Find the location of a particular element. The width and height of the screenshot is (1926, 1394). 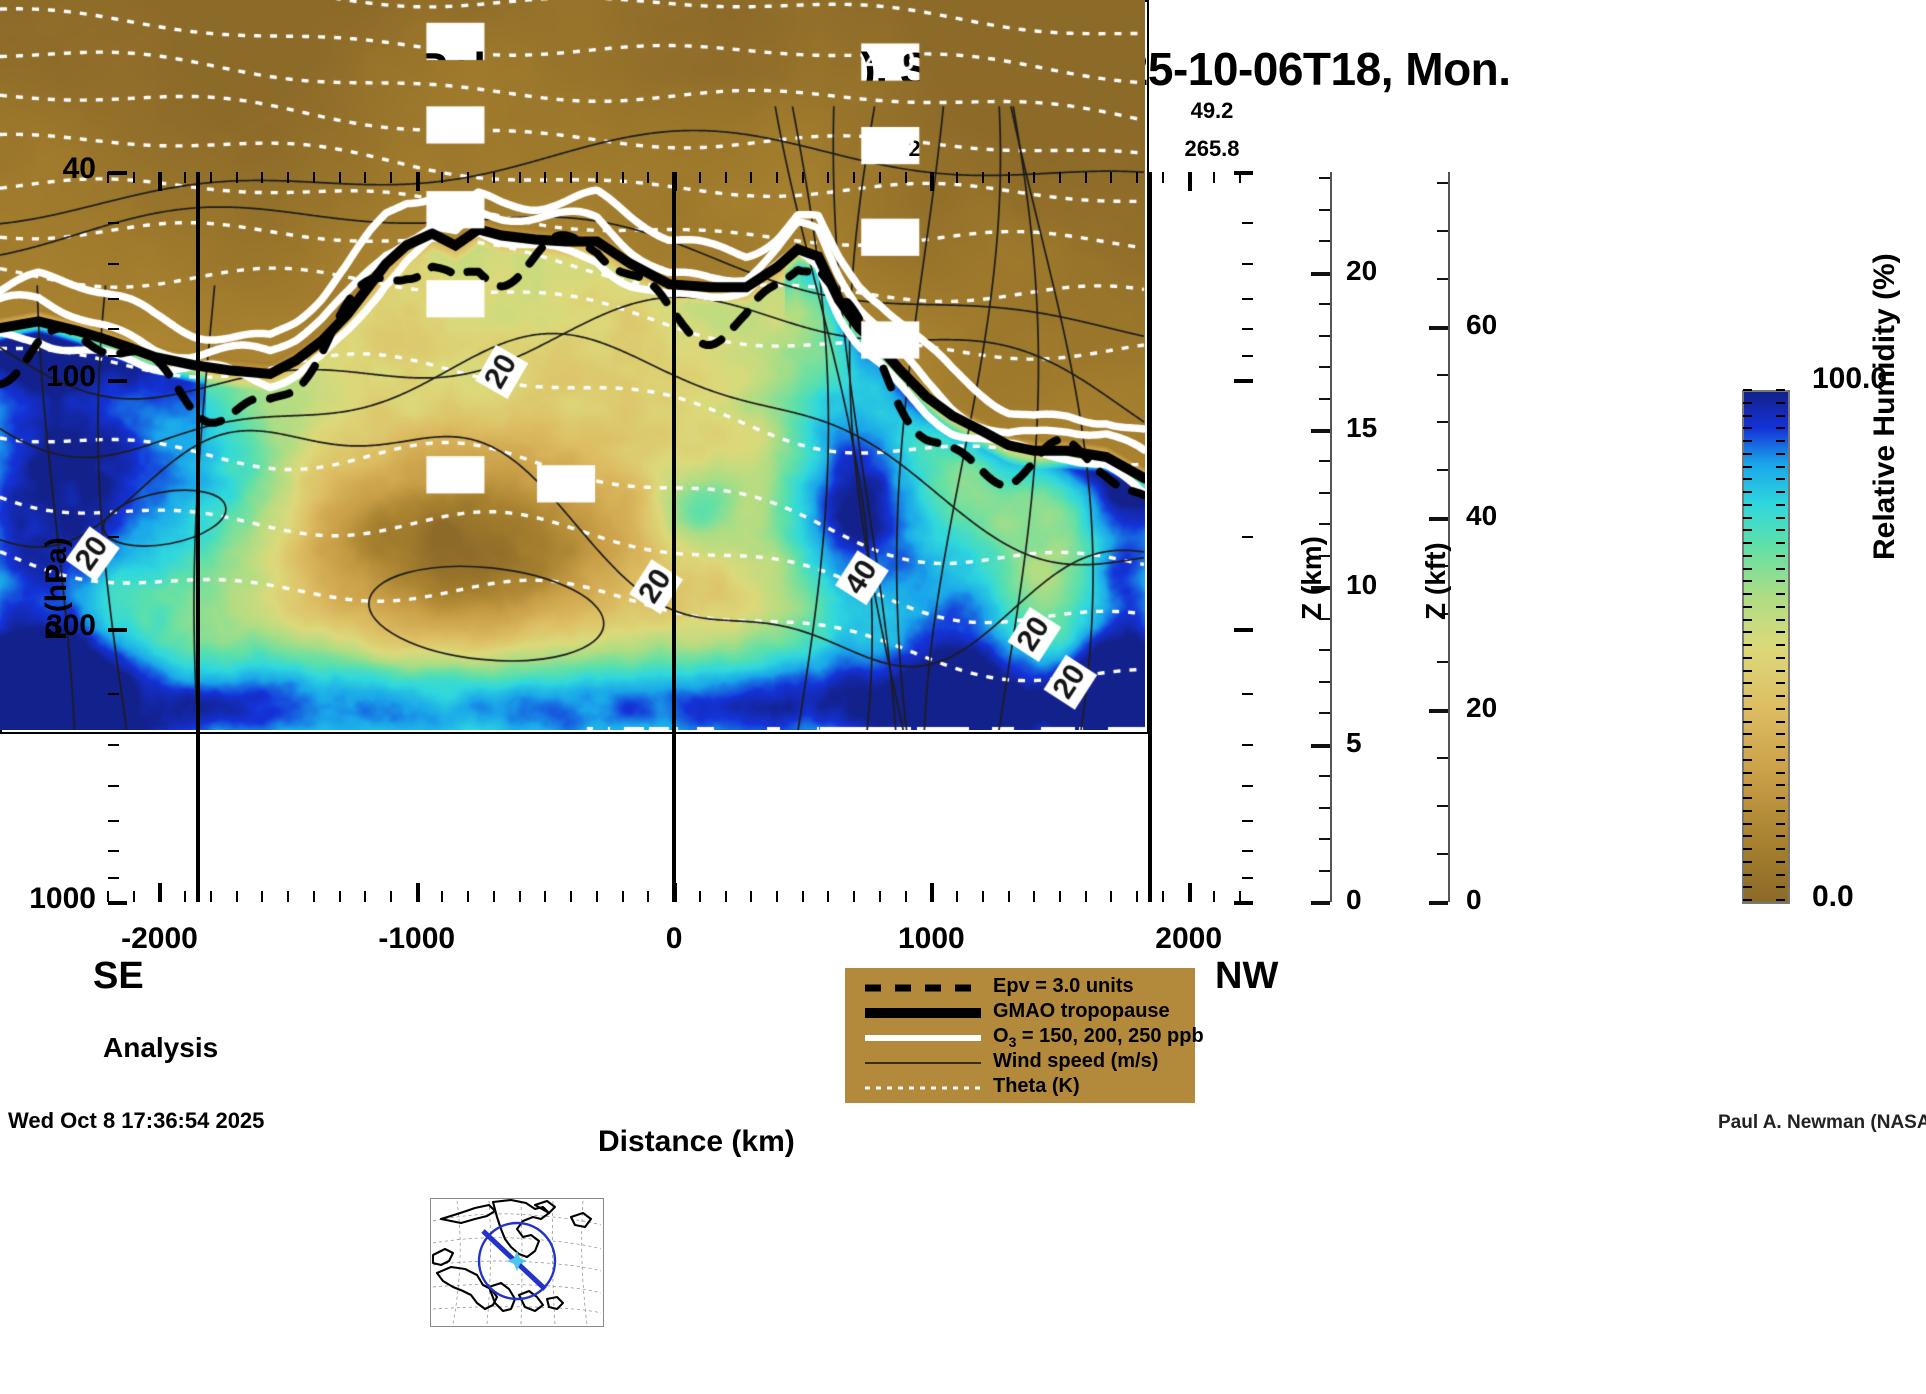

x-tick-top--1000 is located at coordinates (417, 181).